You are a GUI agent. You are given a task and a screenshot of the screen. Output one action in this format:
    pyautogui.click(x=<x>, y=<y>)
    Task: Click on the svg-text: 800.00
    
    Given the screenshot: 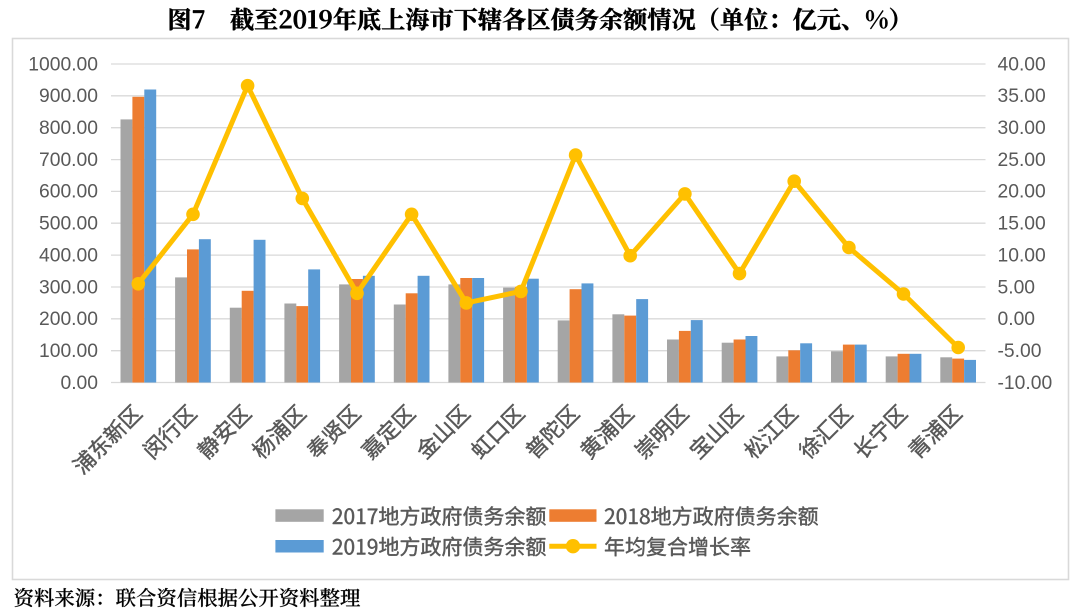 What is the action you would take?
    pyautogui.click(x=68, y=128)
    